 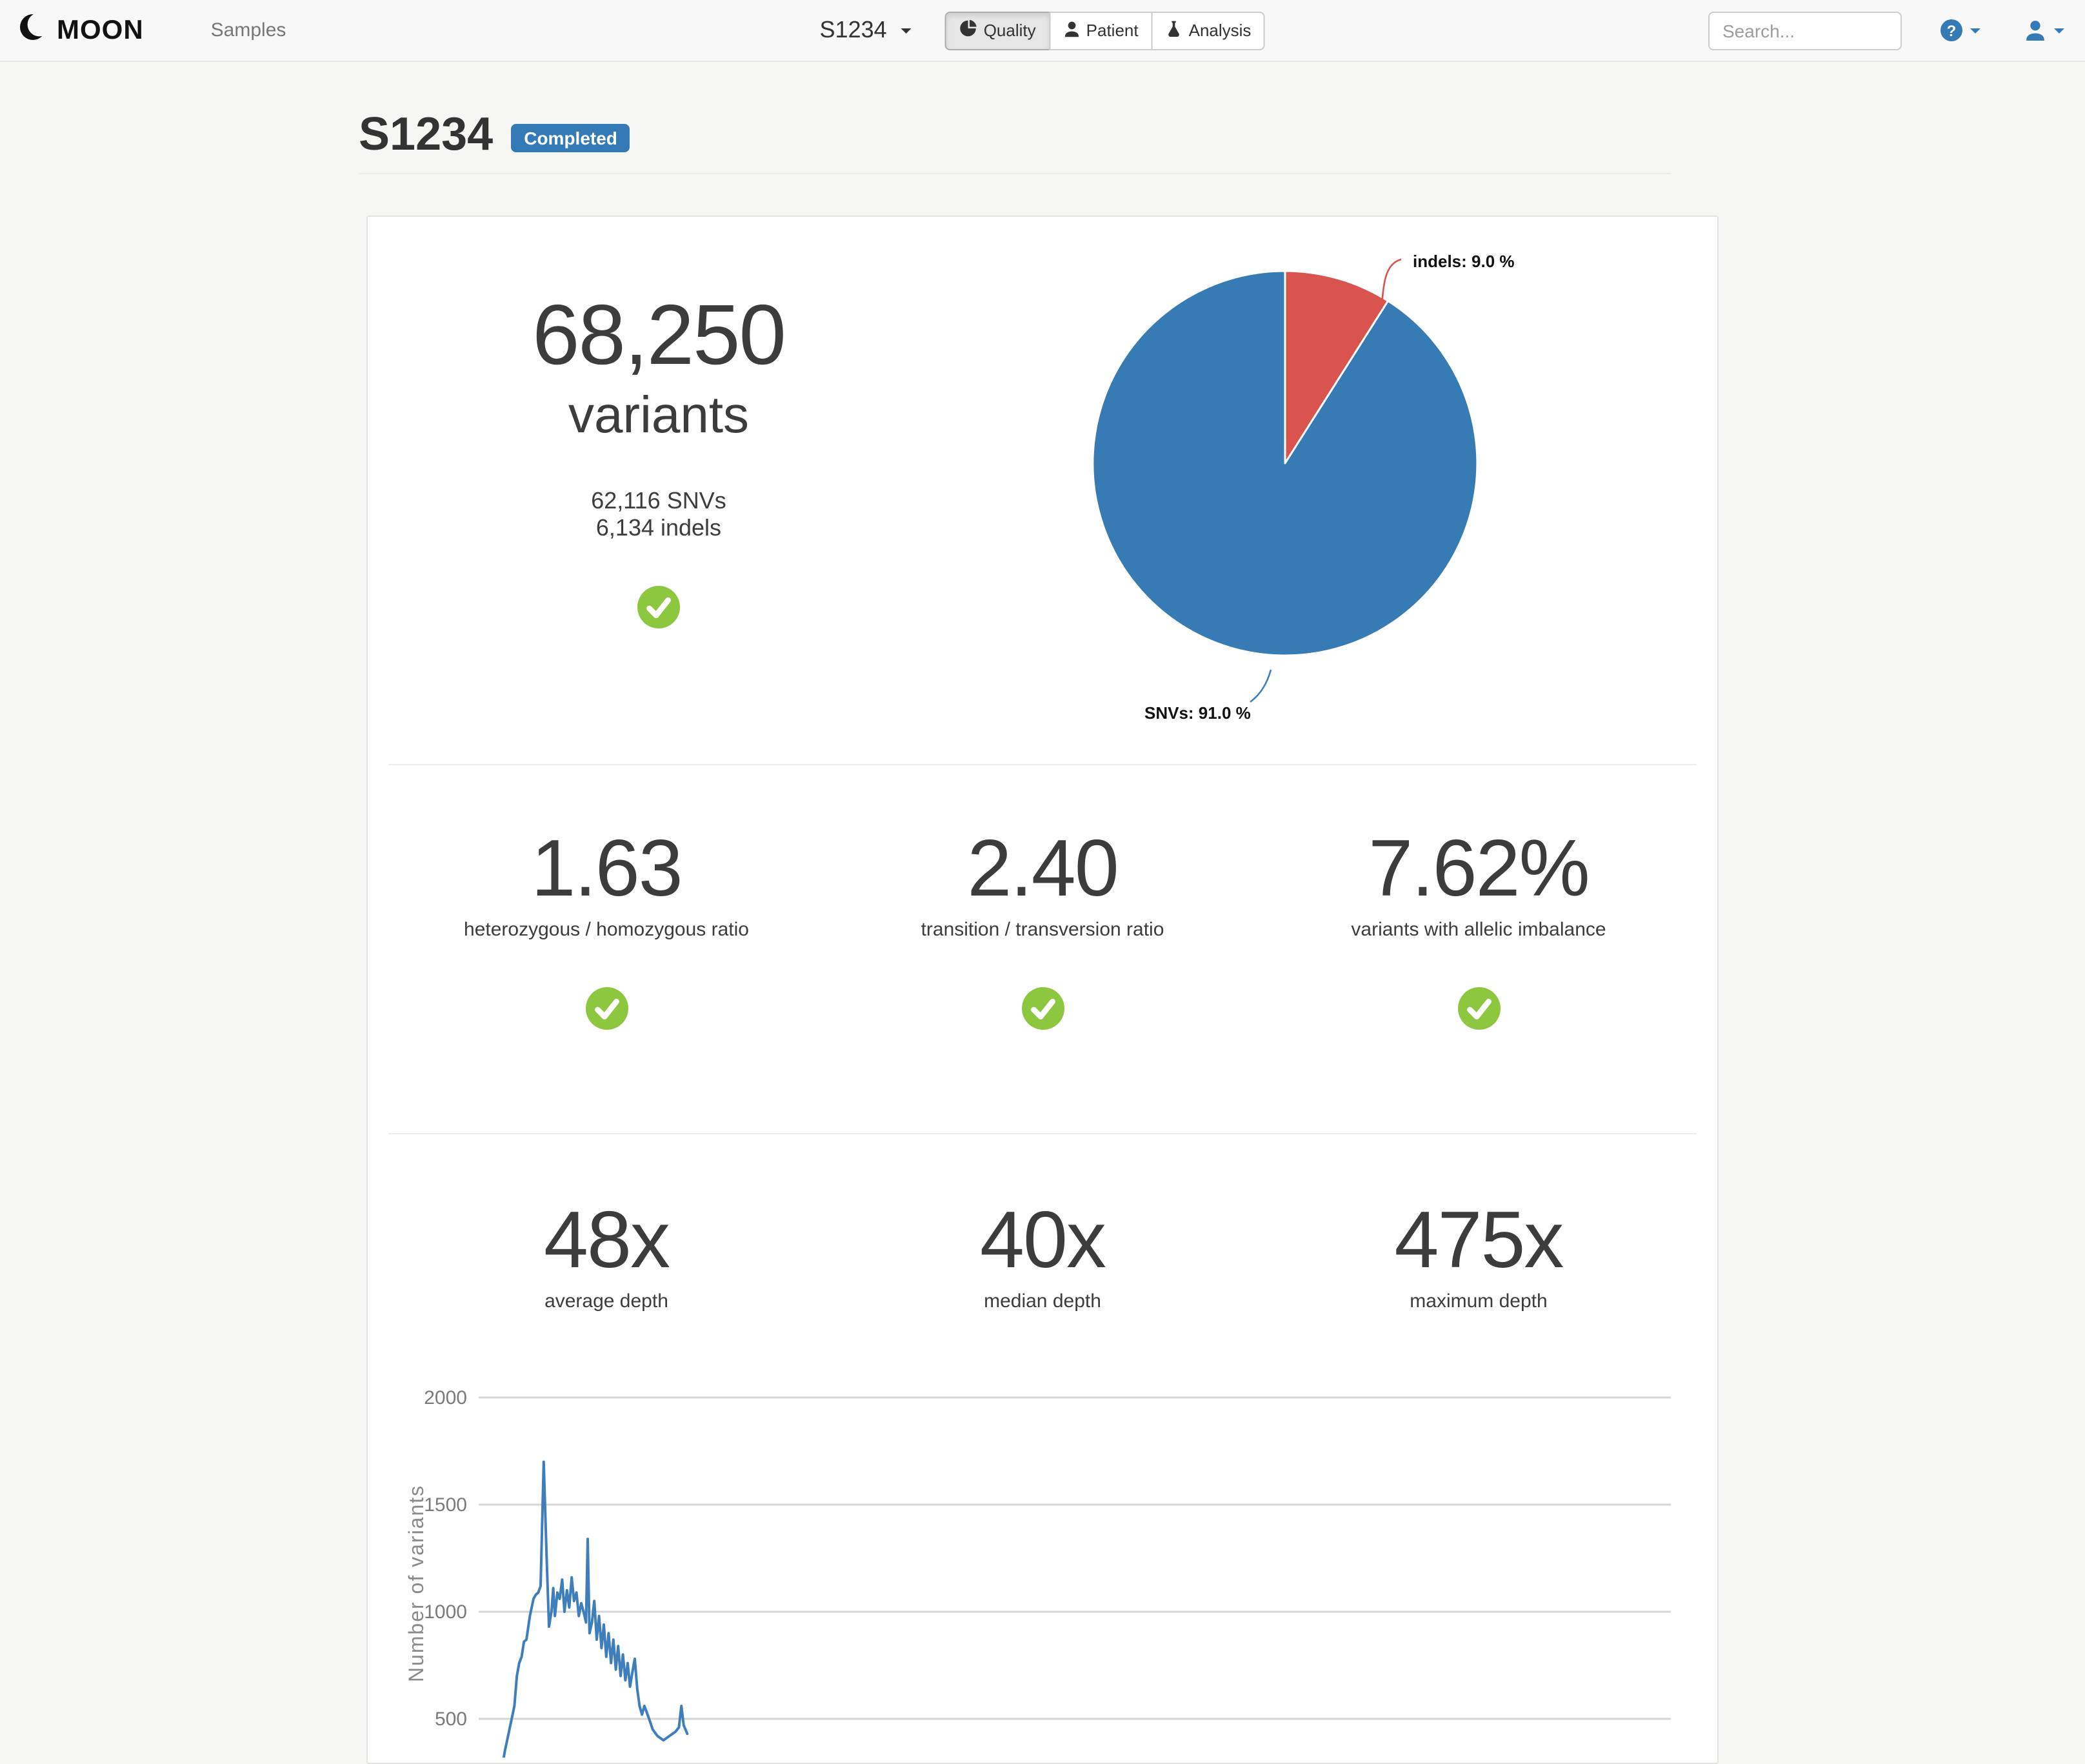 I want to click on status-badge: Completed, so click(x=570, y=138).